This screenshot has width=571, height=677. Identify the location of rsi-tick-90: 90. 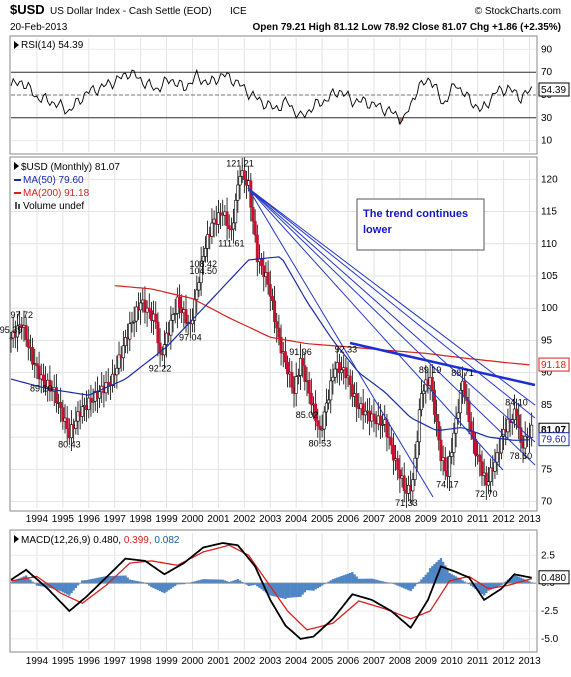
(547, 49).